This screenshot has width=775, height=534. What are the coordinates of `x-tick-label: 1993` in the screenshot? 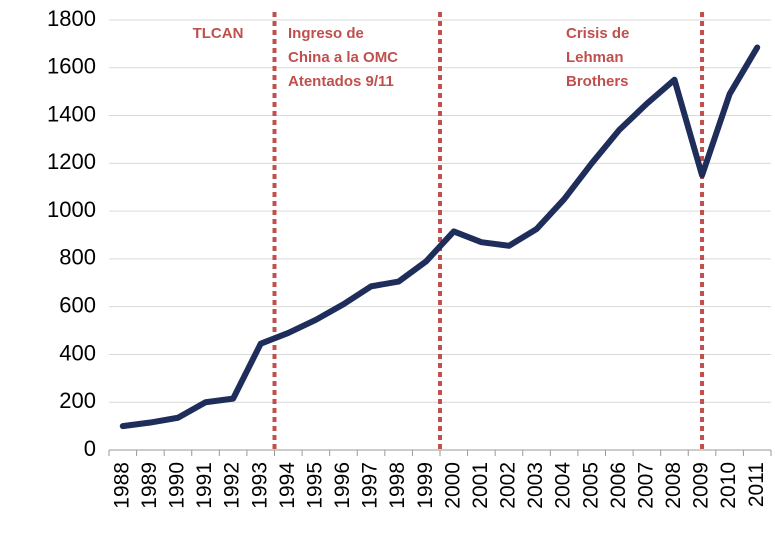 It's located at (259, 485).